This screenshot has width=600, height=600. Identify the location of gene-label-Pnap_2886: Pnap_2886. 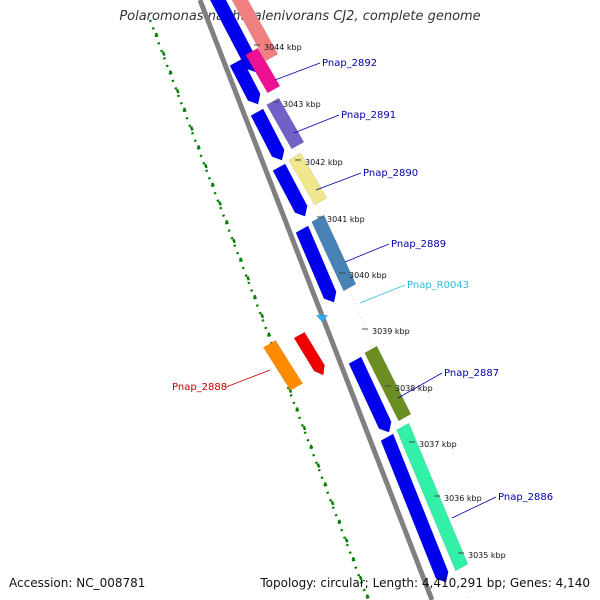
(525, 497).